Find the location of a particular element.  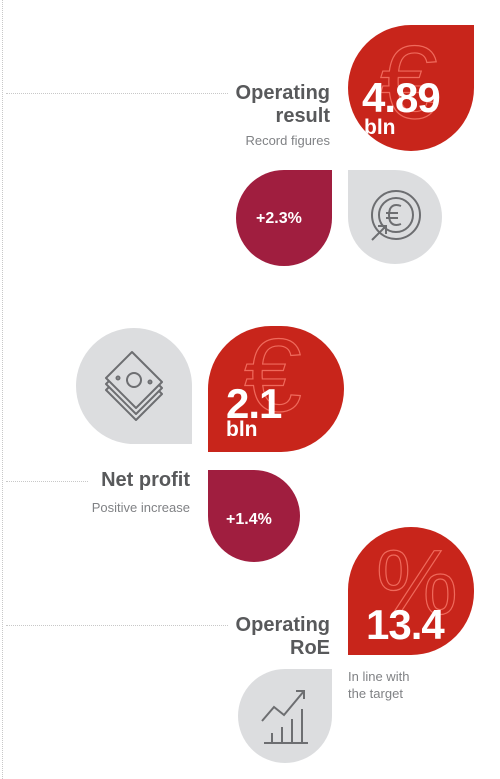

operating-result-change-drop: +2.3% is located at coordinates (284, 218).